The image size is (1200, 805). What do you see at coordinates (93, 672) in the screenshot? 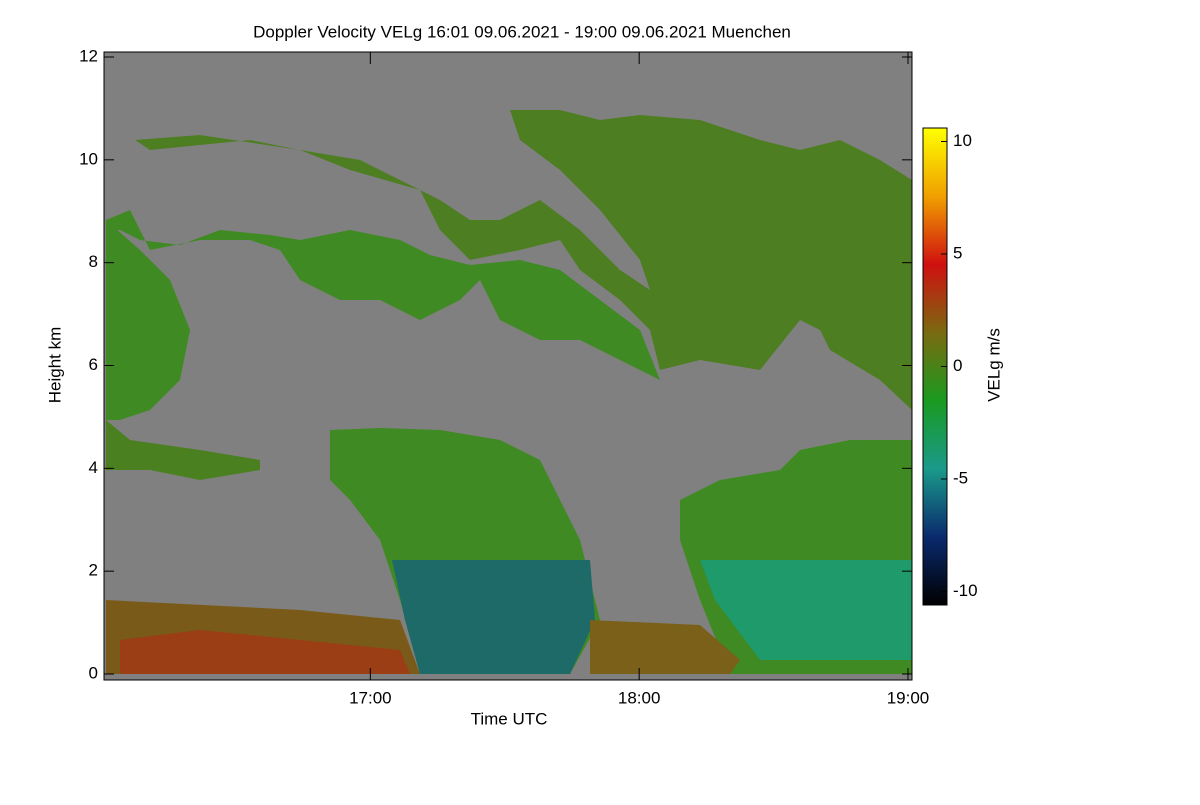
I see `y-tick-label: 0` at bounding box center [93, 672].